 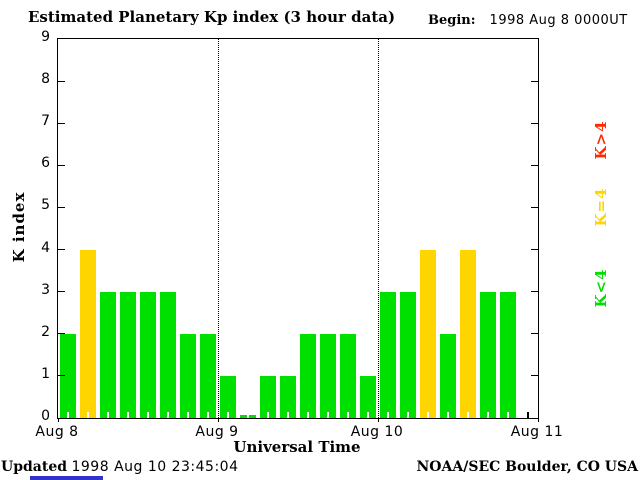 What do you see at coordinates (45, 205) in the screenshot?
I see `y-tick-label: 5` at bounding box center [45, 205].